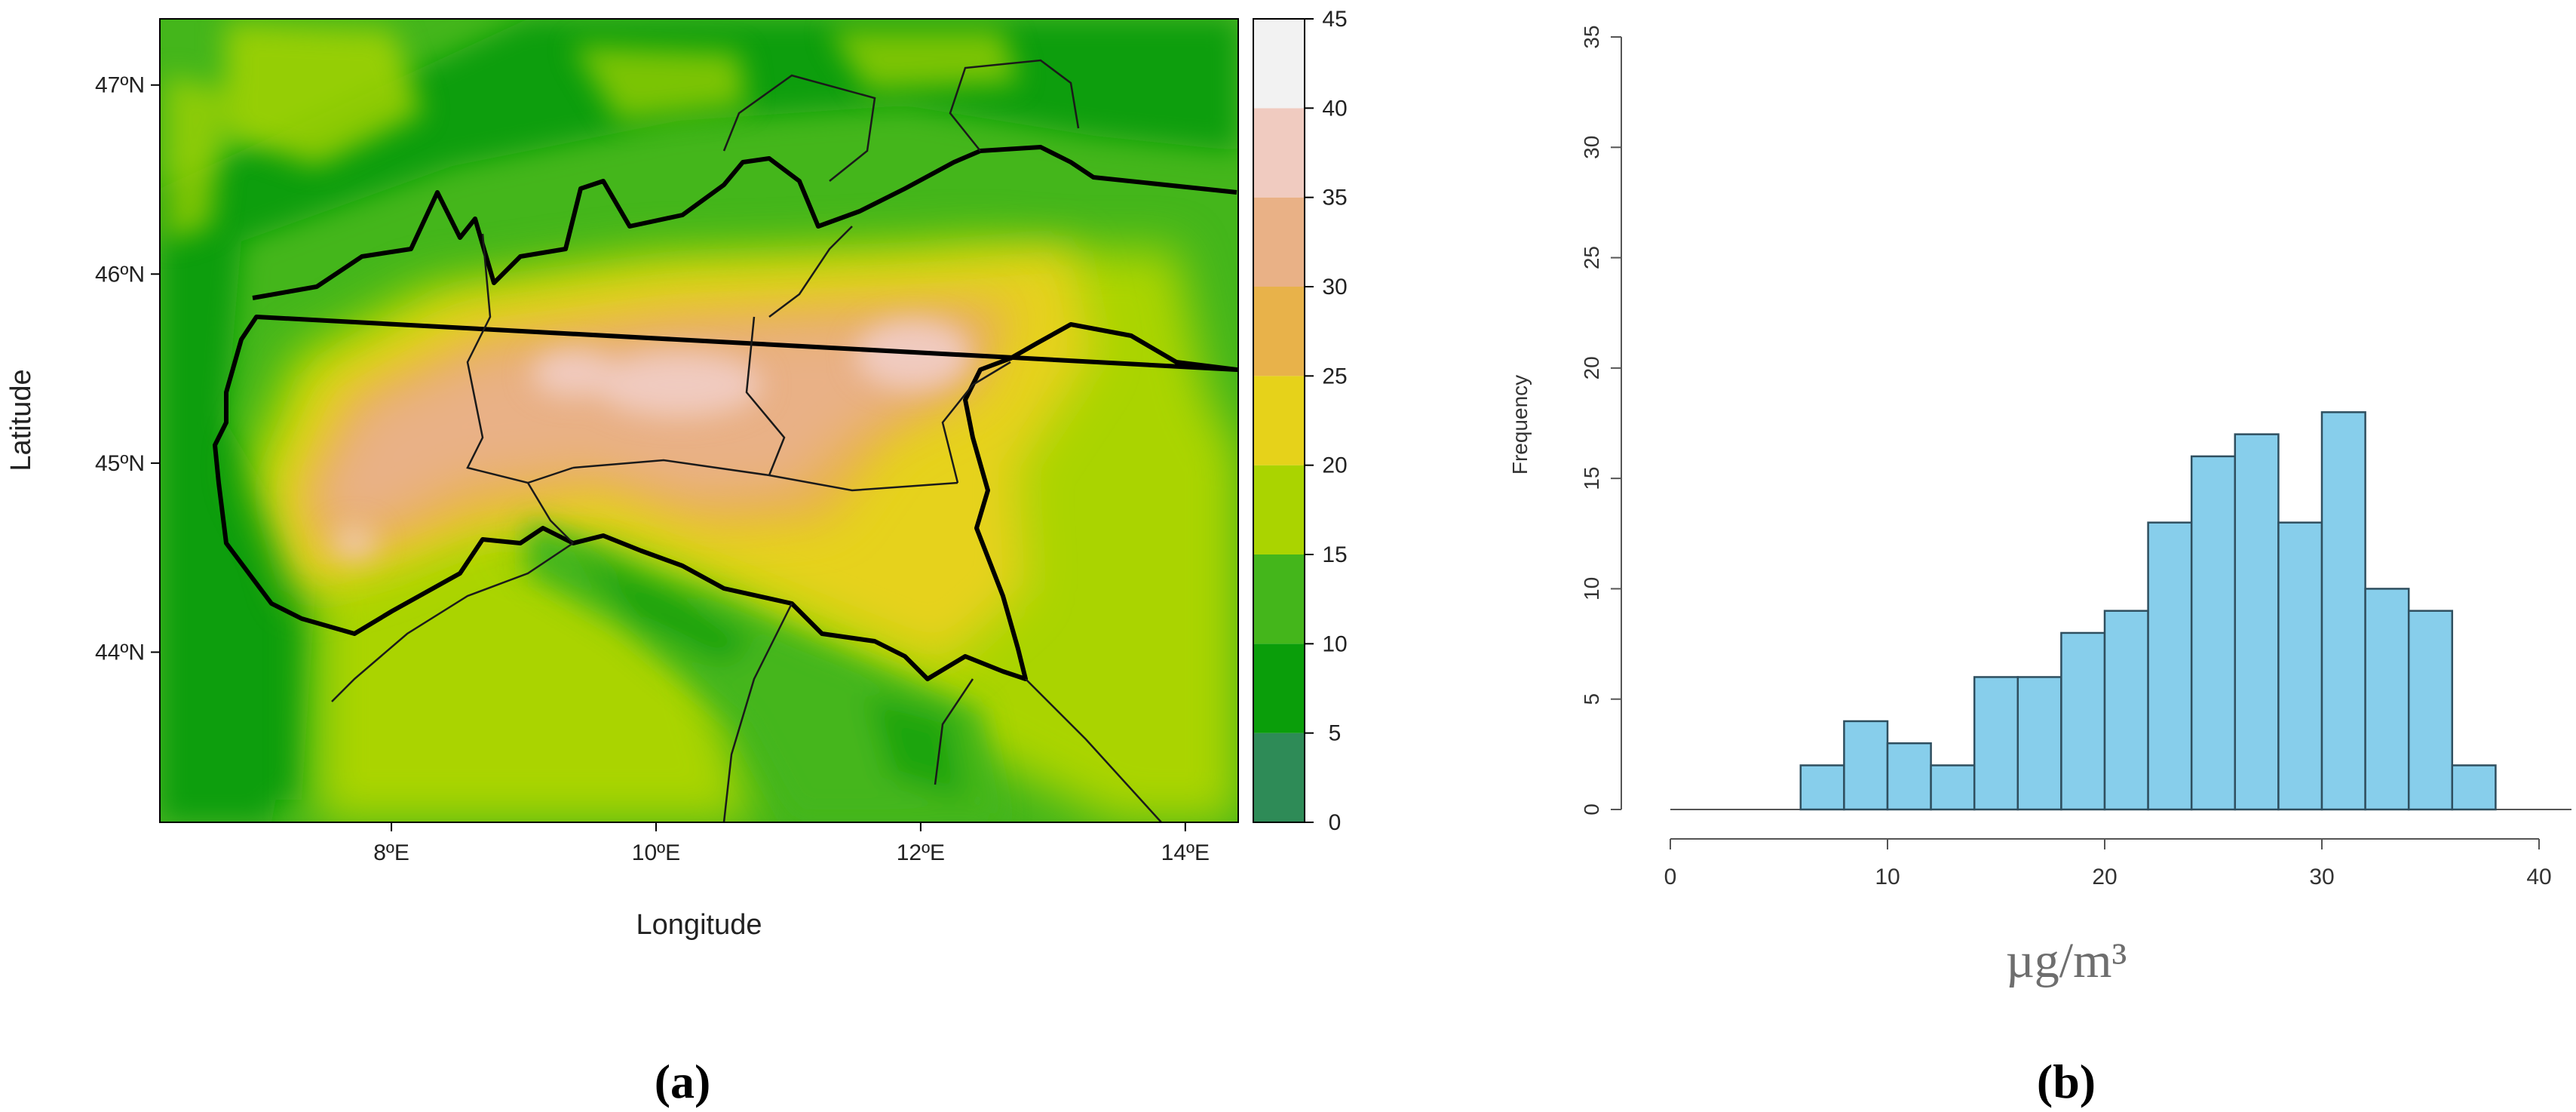 This screenshot has width=2576, height=1112. Describe the element at coordinates (120, 652) in the screenshot. I see `map-y-tick-label: 44ºN` at that location.